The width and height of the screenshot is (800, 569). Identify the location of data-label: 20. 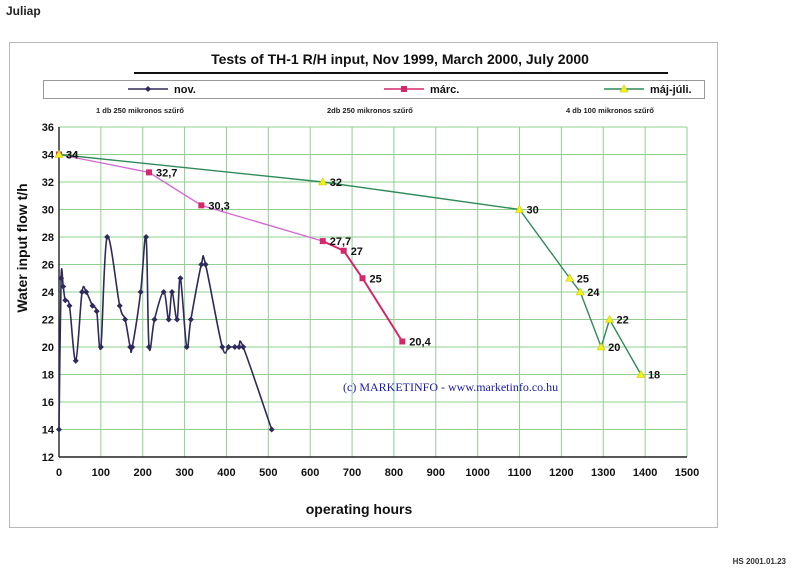
(614, 348).